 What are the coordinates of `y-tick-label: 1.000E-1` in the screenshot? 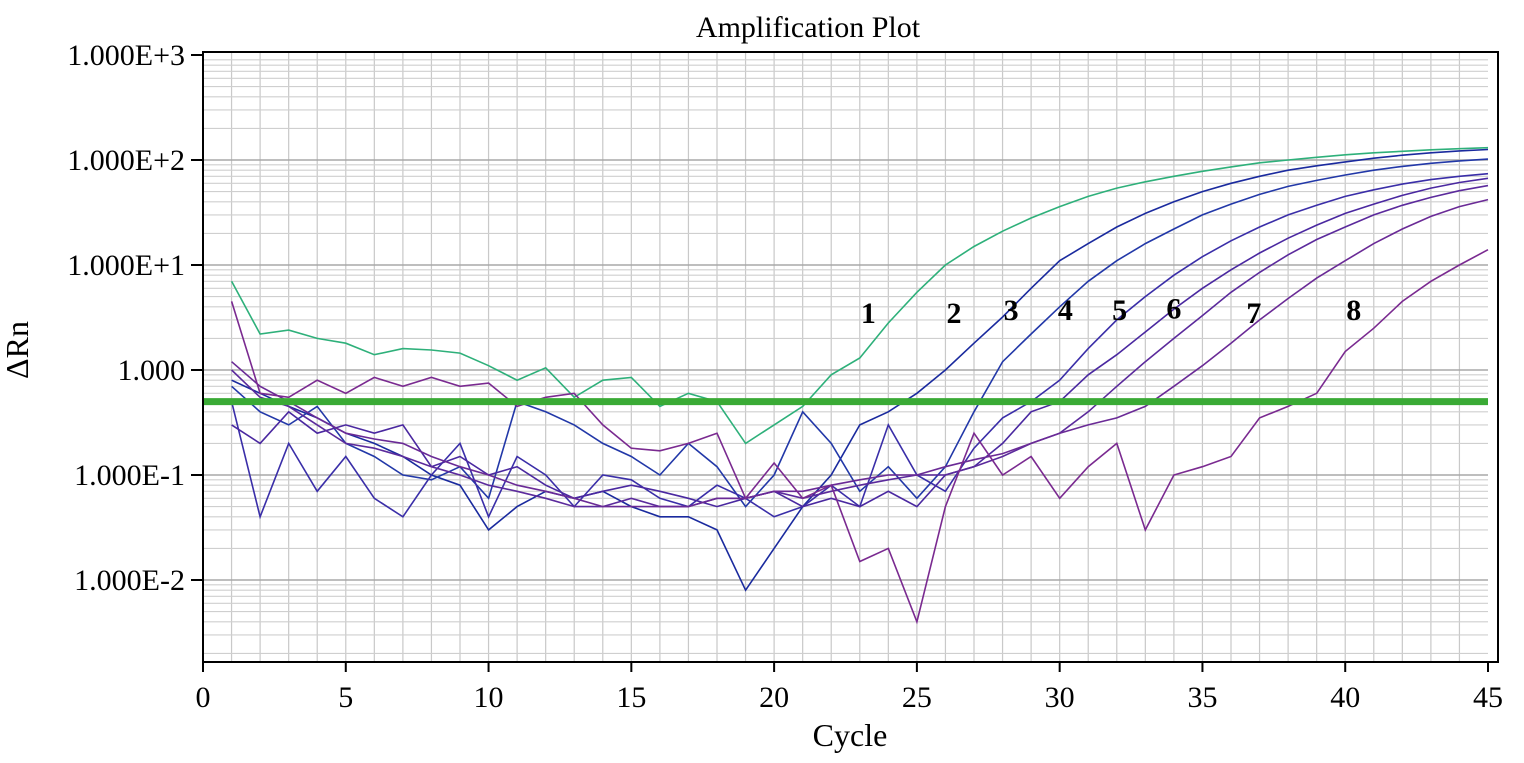 It's located at (129, 475).